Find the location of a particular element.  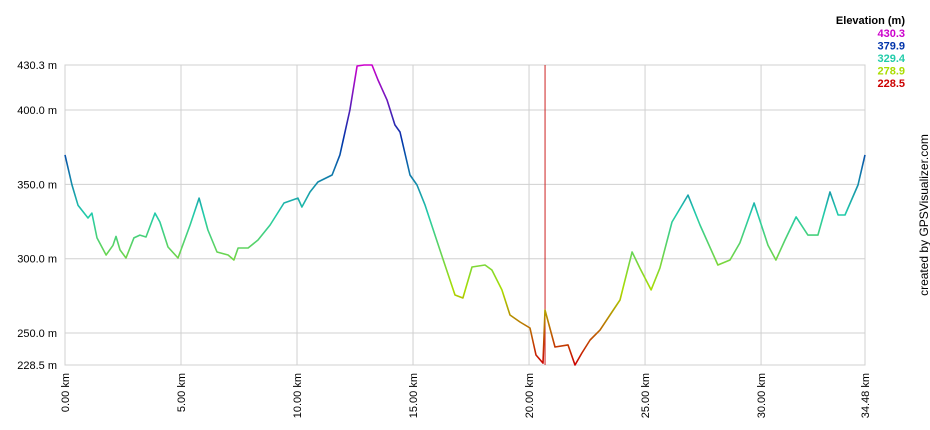

legend-value: 329.4 is located at coordinates (891, 59).